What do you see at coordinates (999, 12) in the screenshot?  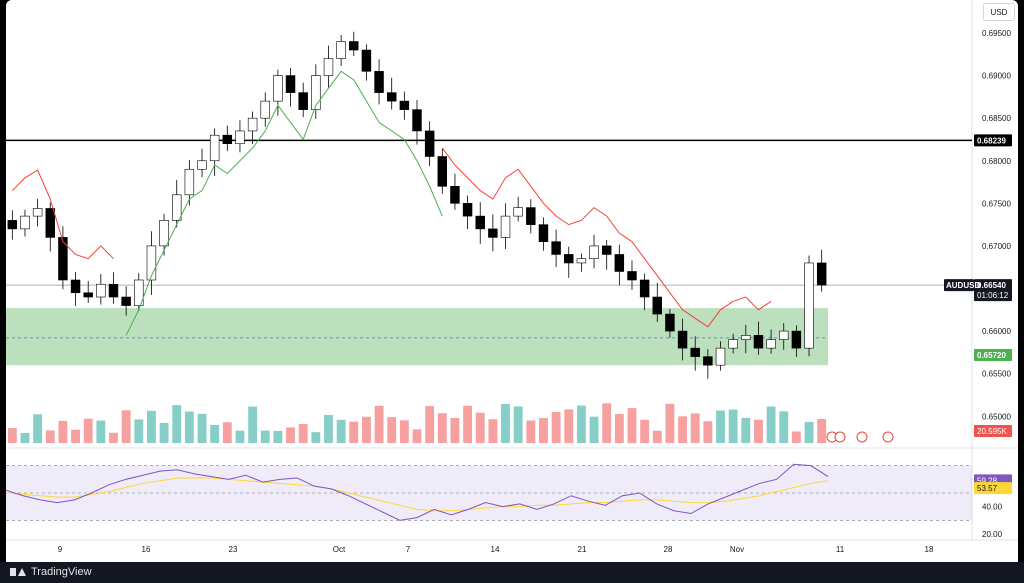 I see `currency-button: USD` at bounding box center [999, 12].